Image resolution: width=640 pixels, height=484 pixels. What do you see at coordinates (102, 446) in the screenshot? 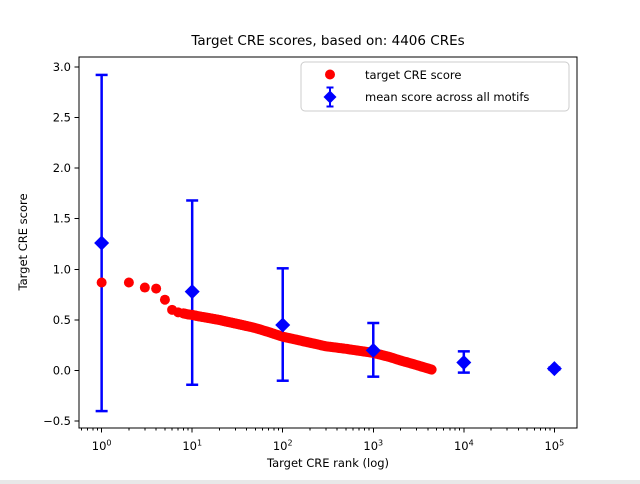
I see `x-tick-label: 10⁰` at bounding box center [102, 446].